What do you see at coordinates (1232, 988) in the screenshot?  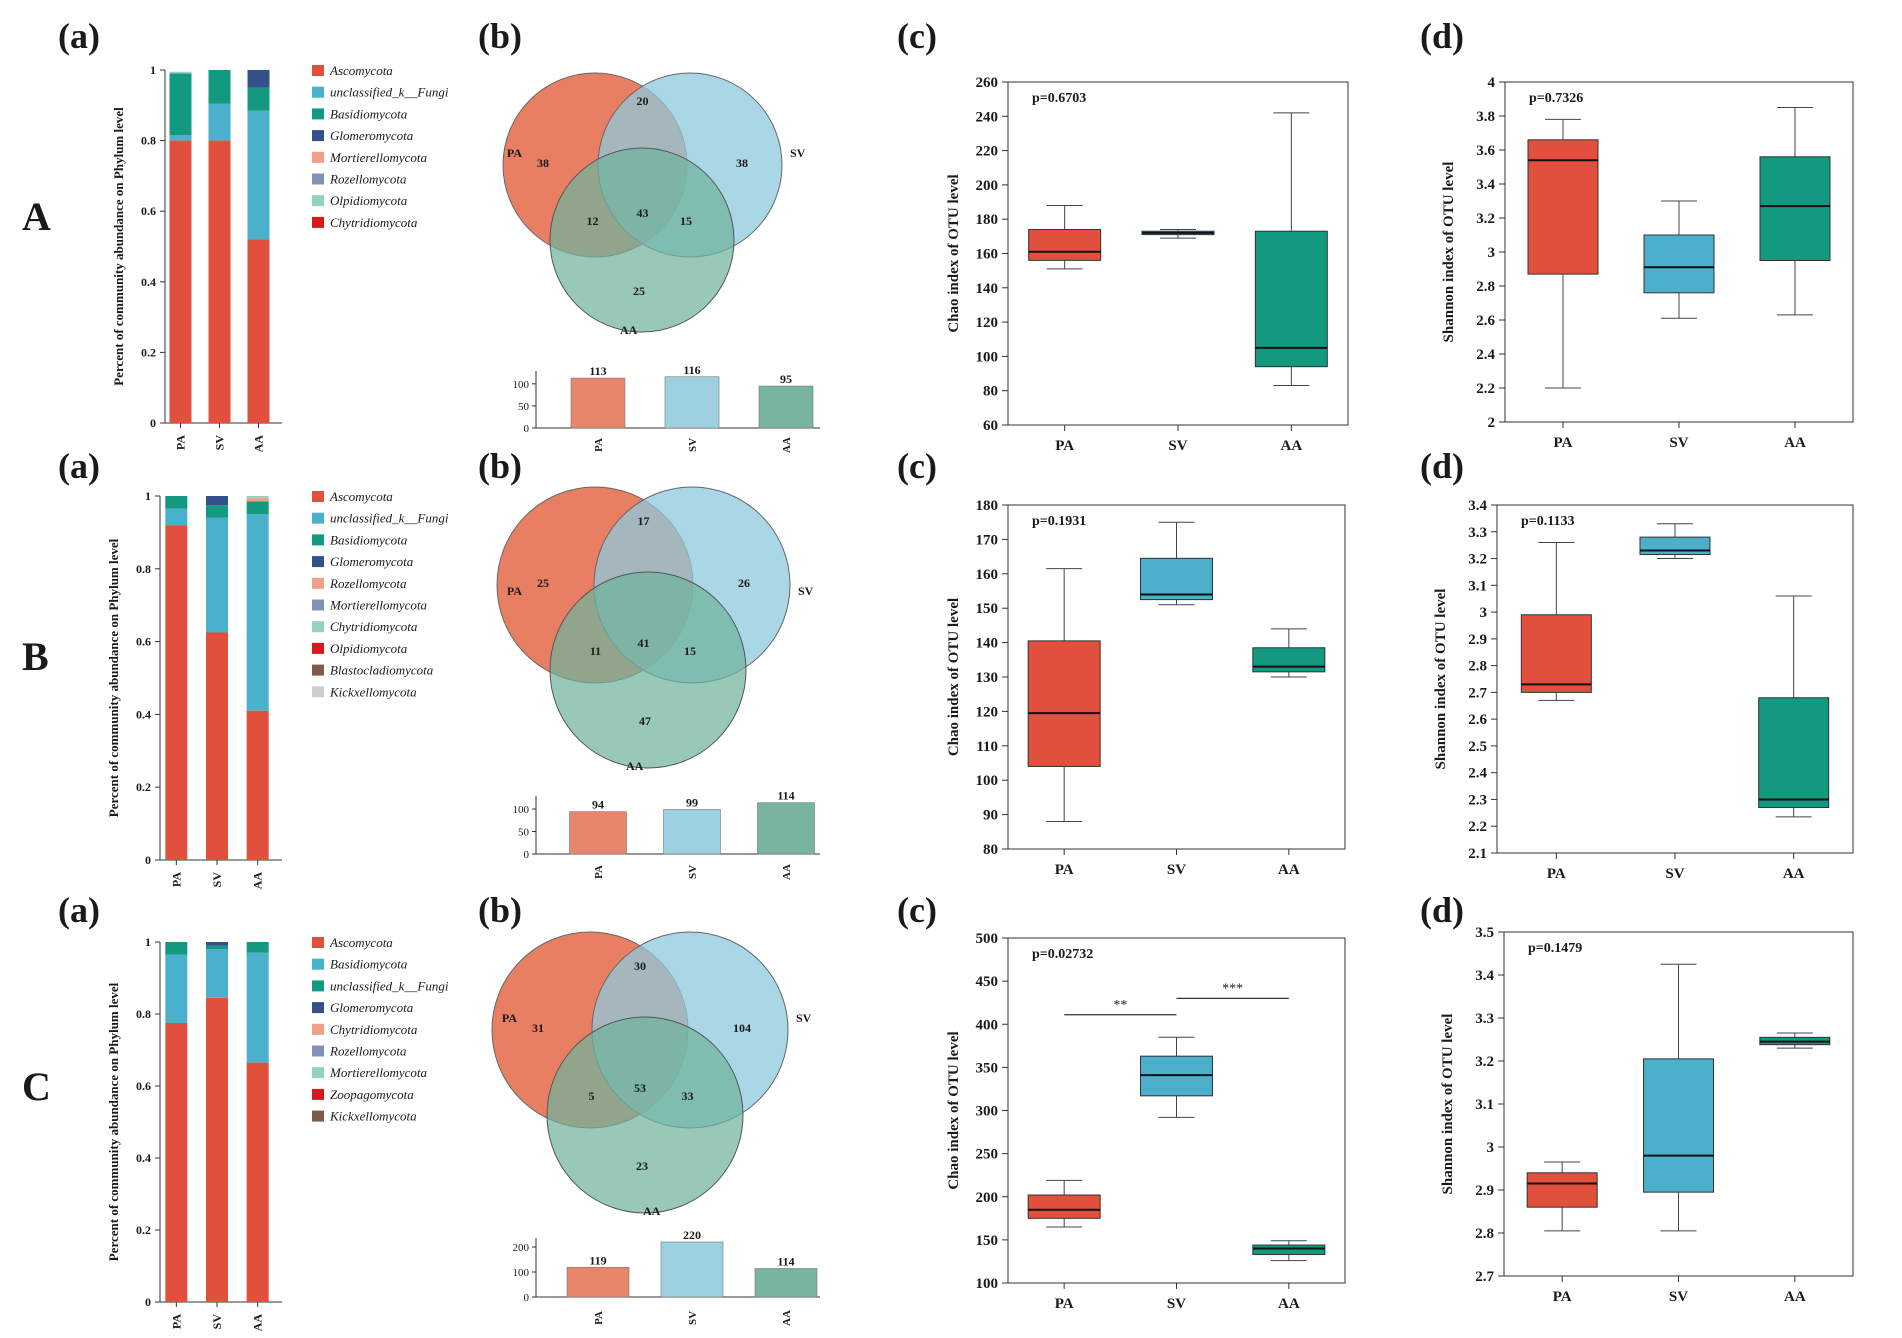 I see `significance-label: ***` at bounding box center [1232, 988].